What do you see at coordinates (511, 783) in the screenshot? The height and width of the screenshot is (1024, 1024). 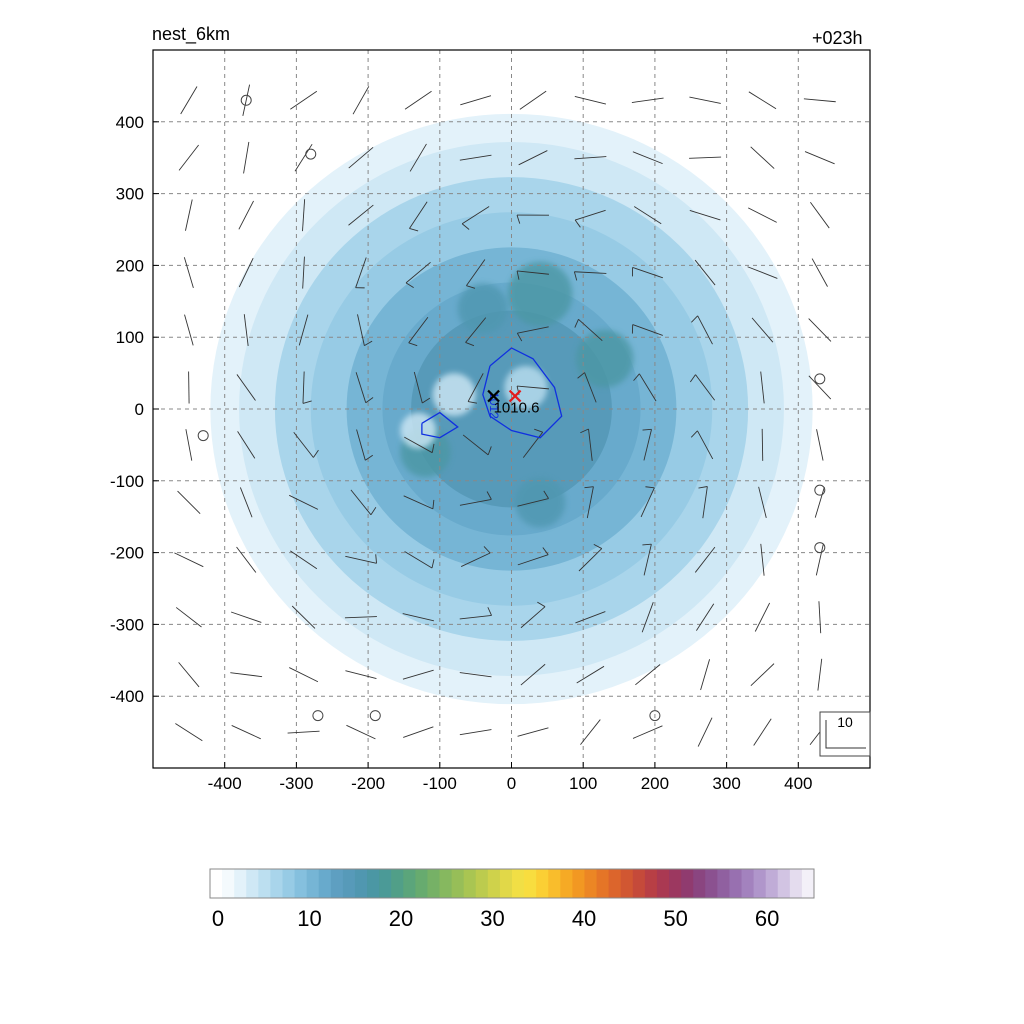 I see `x-tick-label: 0` at bounding box center [511, 783].